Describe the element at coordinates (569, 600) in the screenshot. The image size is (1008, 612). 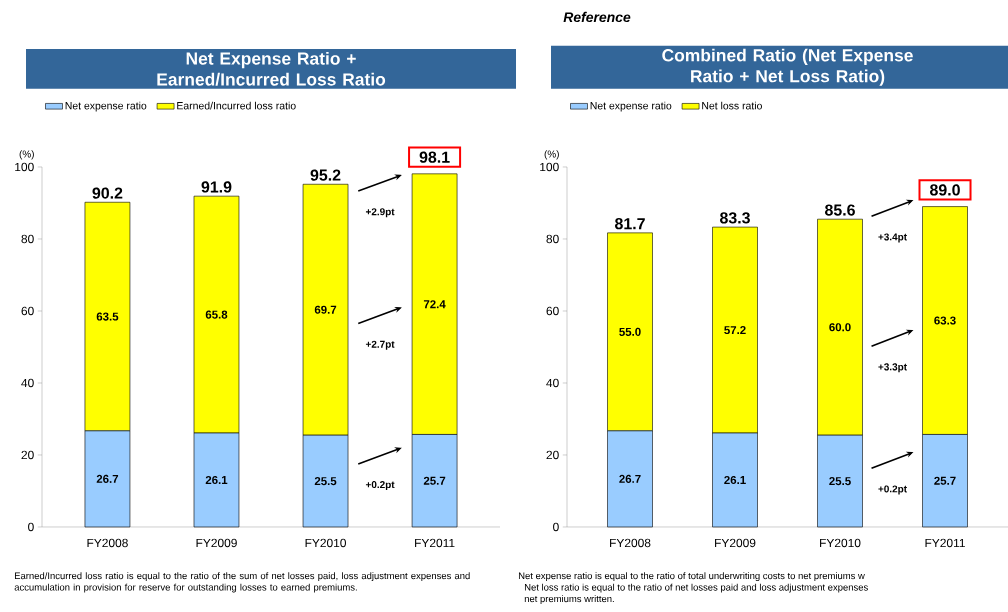
I see `text: net premiums written.` at that location.